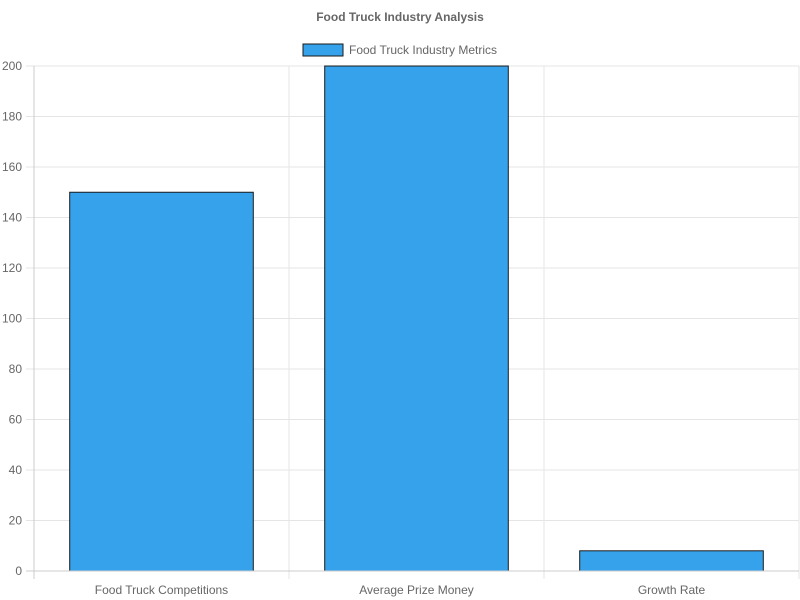 The image size is (800, 600). Describe the element at coordinates (16, 420) in the screenshot. I see `y-tick-label: 60` at that location.